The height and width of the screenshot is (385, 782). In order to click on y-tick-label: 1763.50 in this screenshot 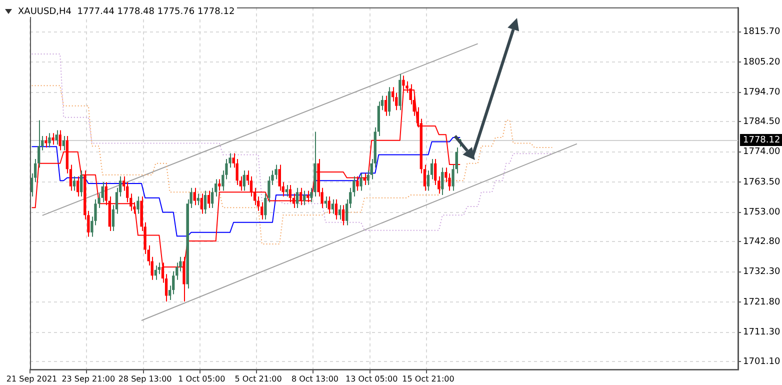, I will do `click(761, 182)`.